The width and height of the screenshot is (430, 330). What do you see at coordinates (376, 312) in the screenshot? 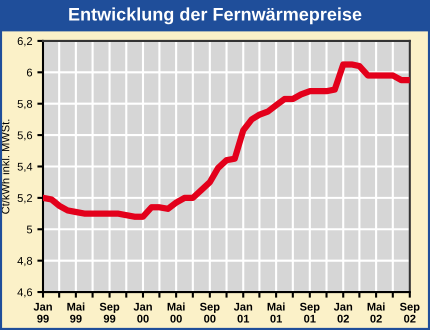
I see `x-tick-label: Mai 02` at bounding box center [376, 312].